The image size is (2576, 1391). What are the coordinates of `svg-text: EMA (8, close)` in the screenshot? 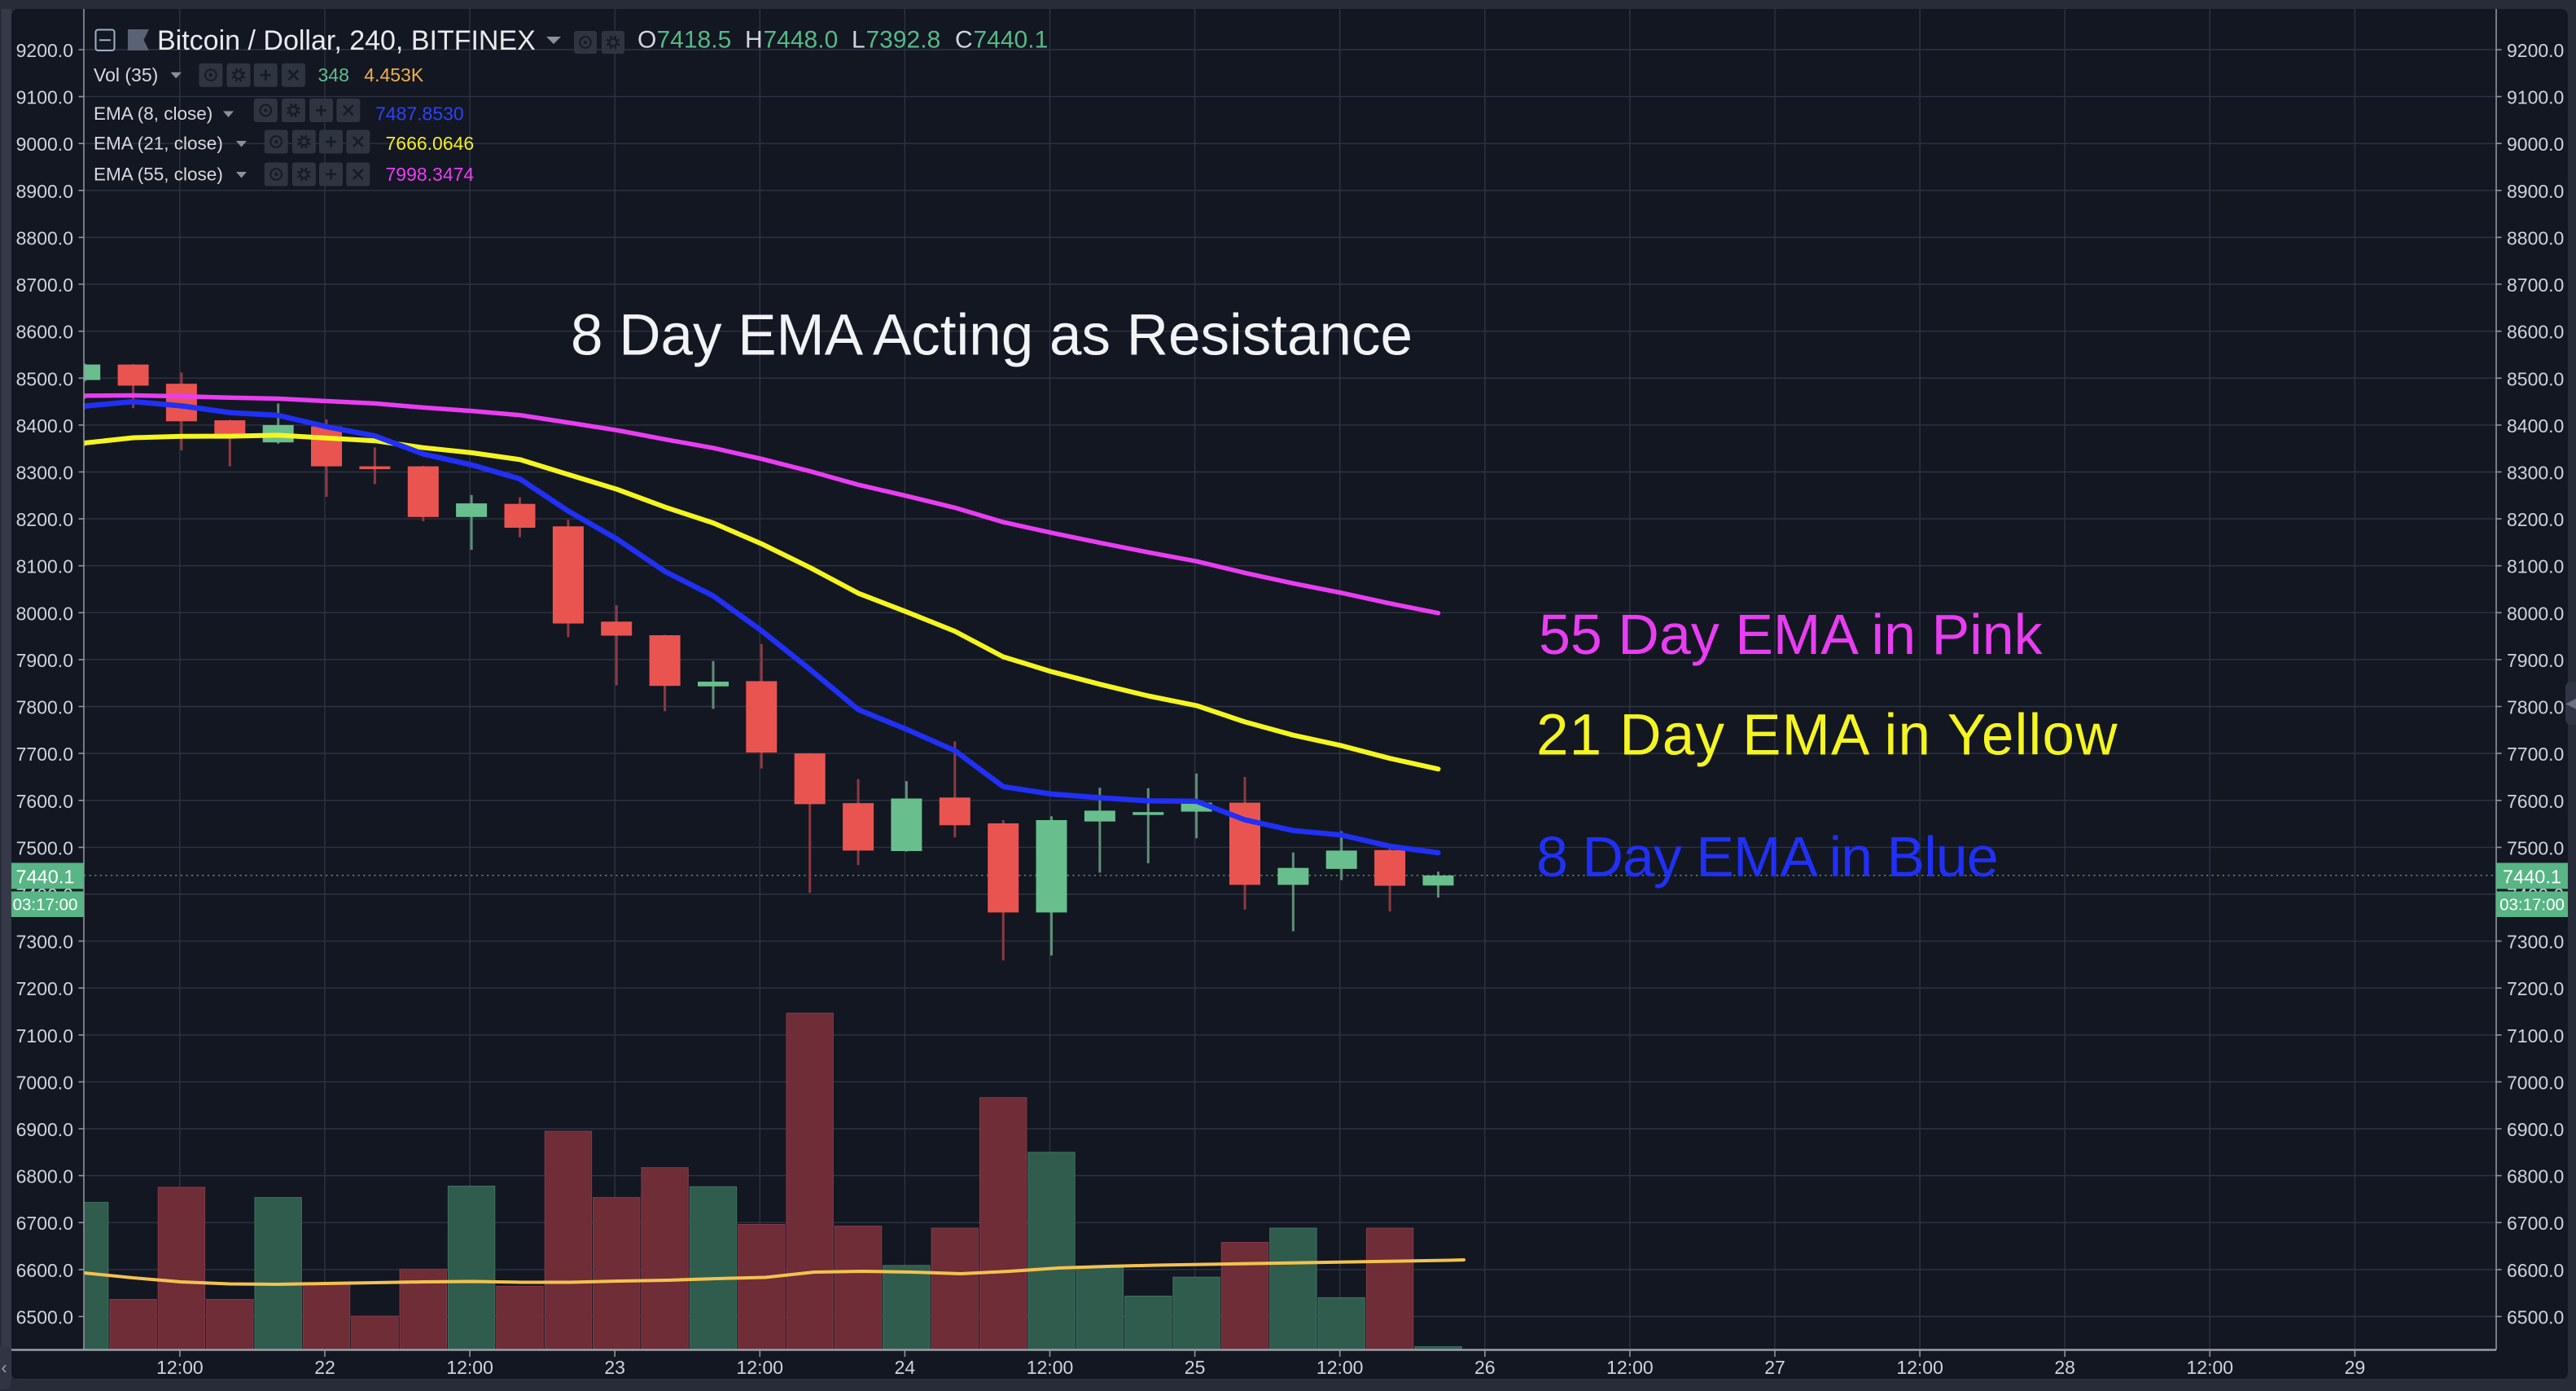 It's located at (153, 113).